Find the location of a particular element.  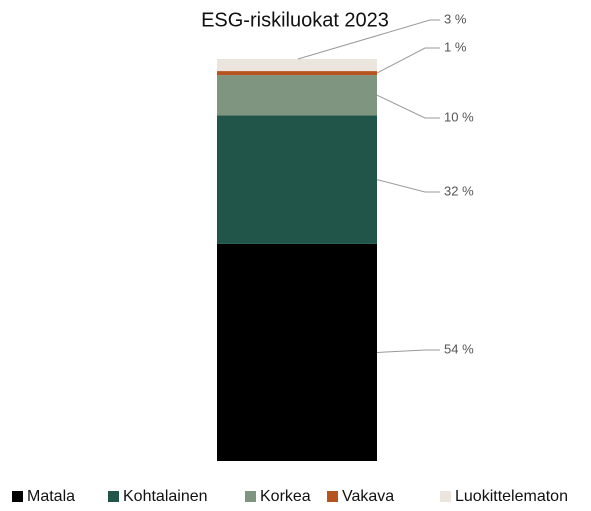

legend-label: Luokittelematon is located at coordinates (511, 496).